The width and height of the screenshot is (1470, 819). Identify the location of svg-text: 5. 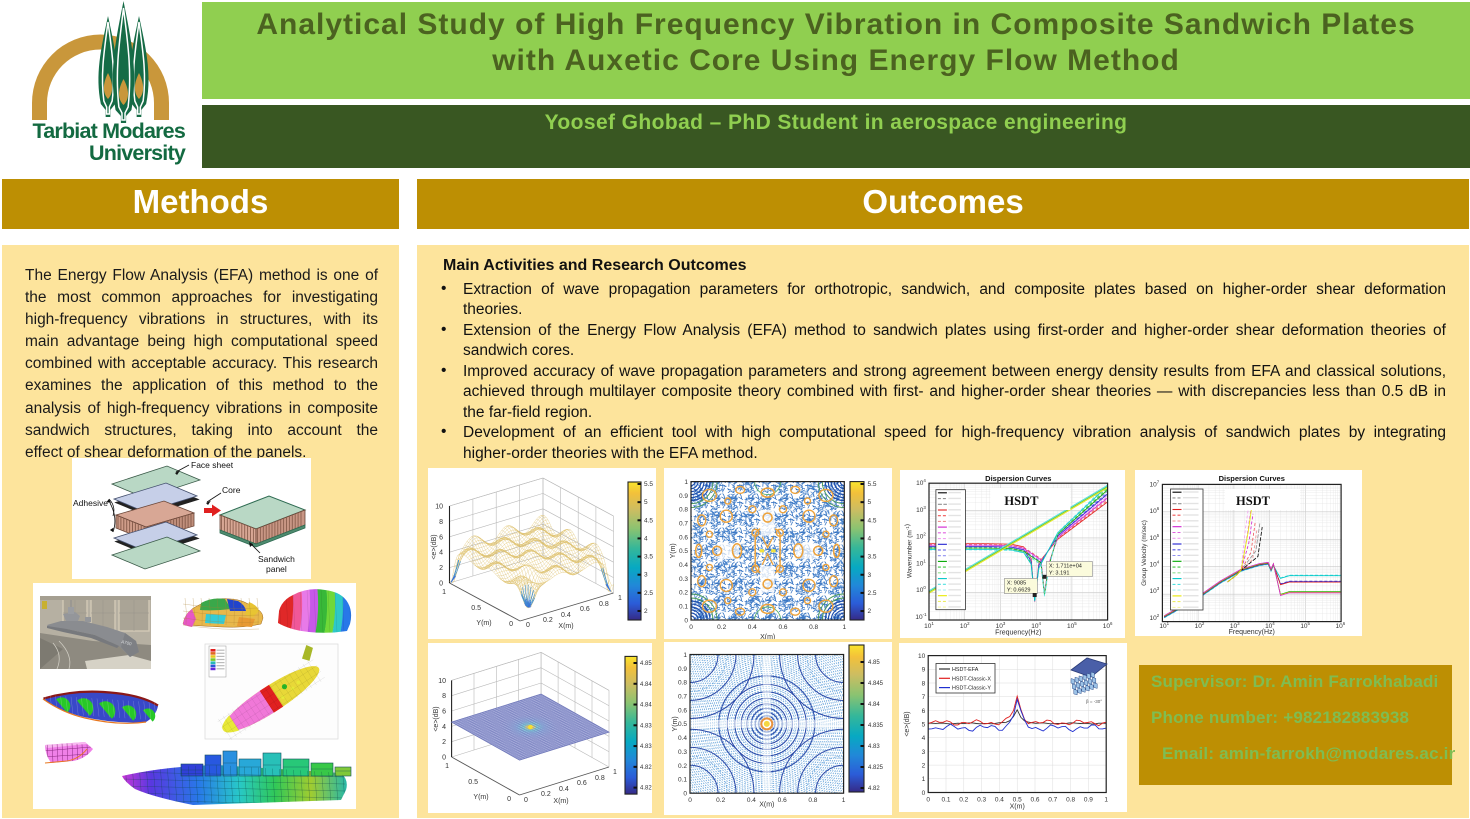
(924, 724).